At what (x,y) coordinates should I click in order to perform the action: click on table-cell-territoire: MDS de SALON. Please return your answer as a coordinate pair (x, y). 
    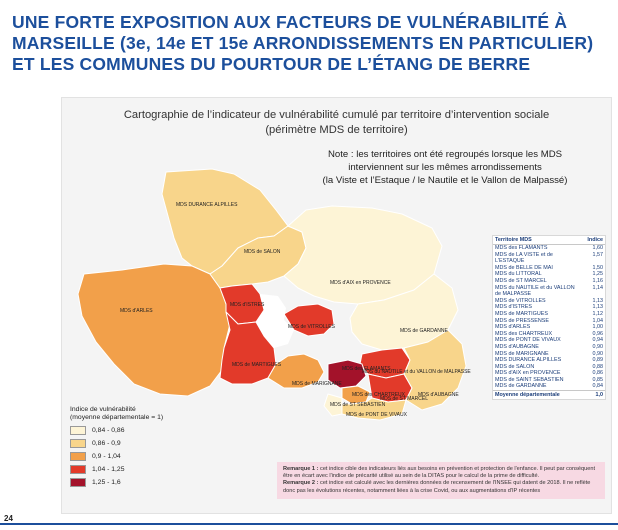
    Looking at the image, I should click on (515, 366).